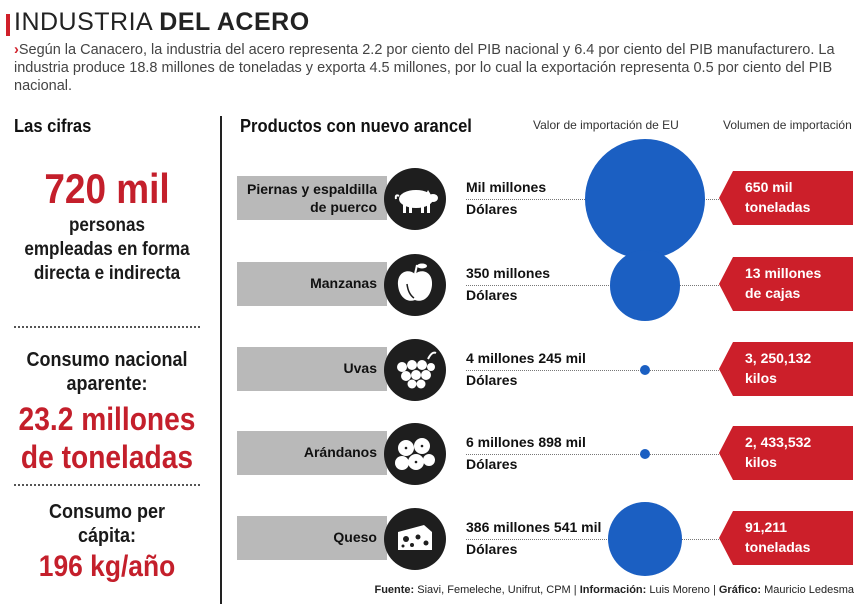  Describe the element at coordinates (107, 372) in the screenshot. I see `consumo-label: Consumo nacional aparente:` at that location.